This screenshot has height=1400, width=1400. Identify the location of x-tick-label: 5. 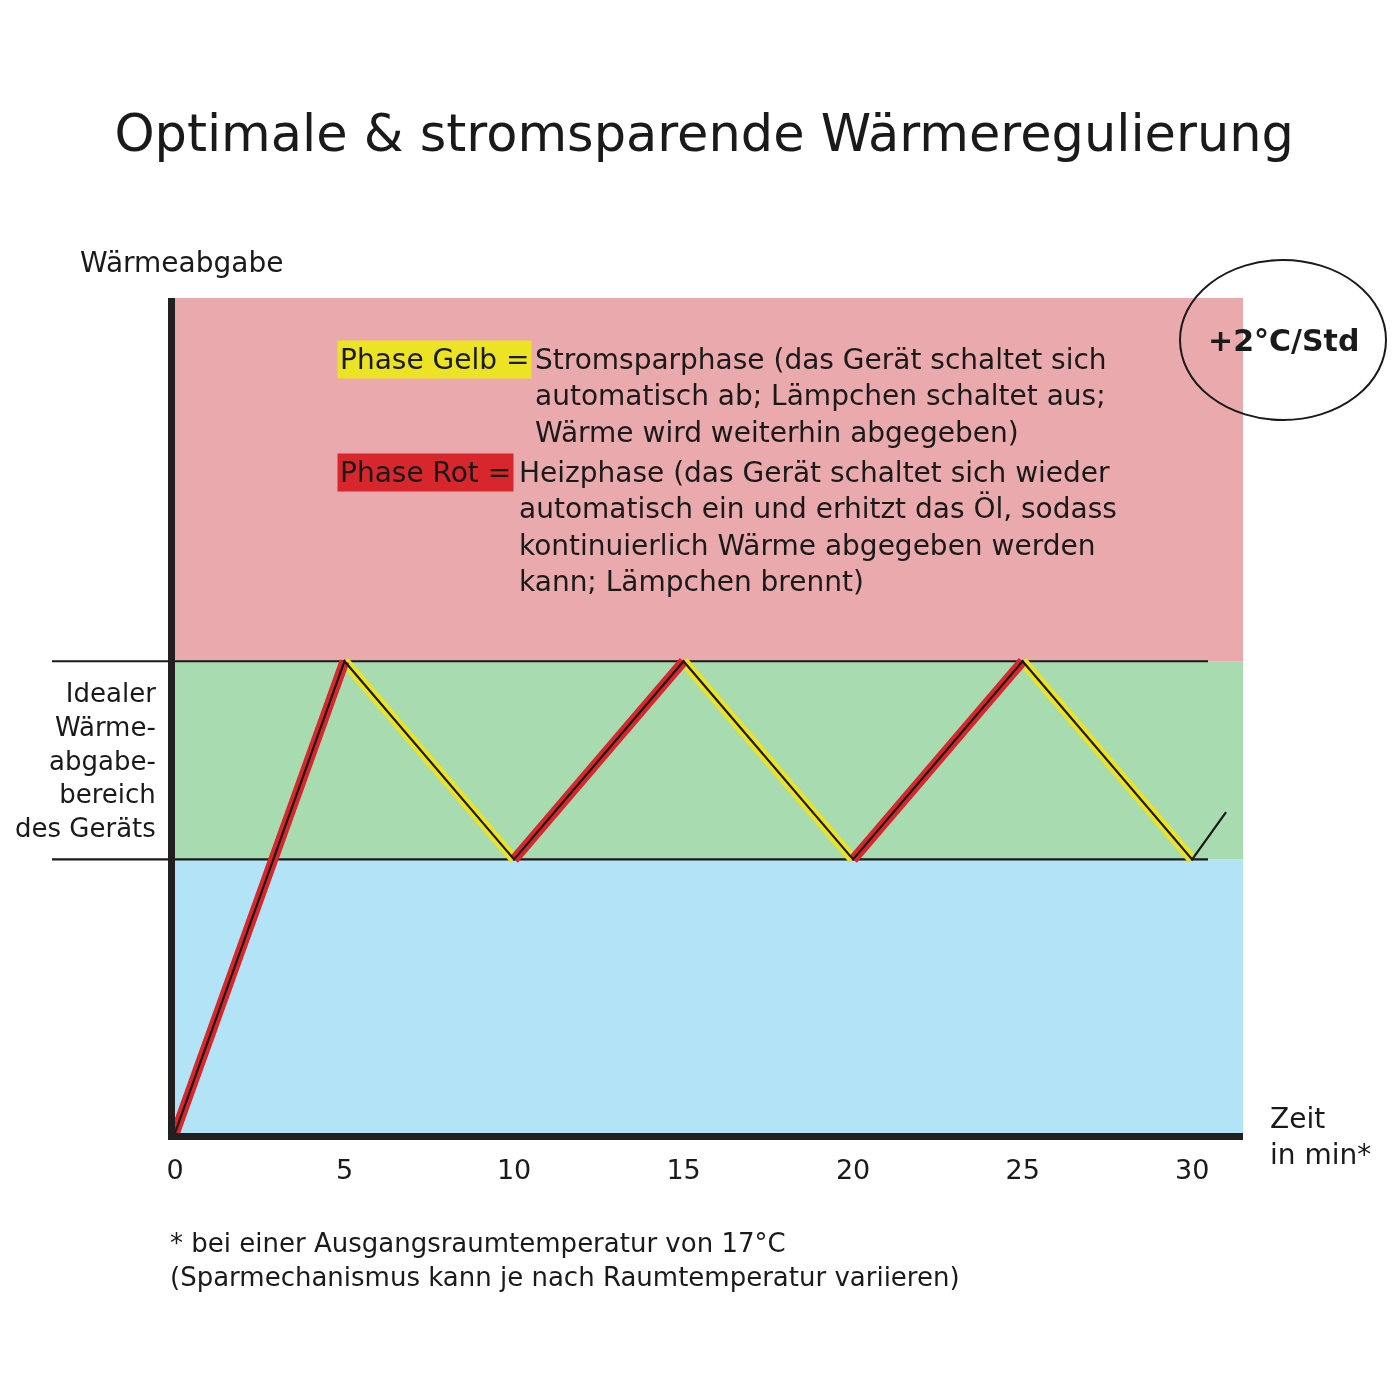
(344, 1169).